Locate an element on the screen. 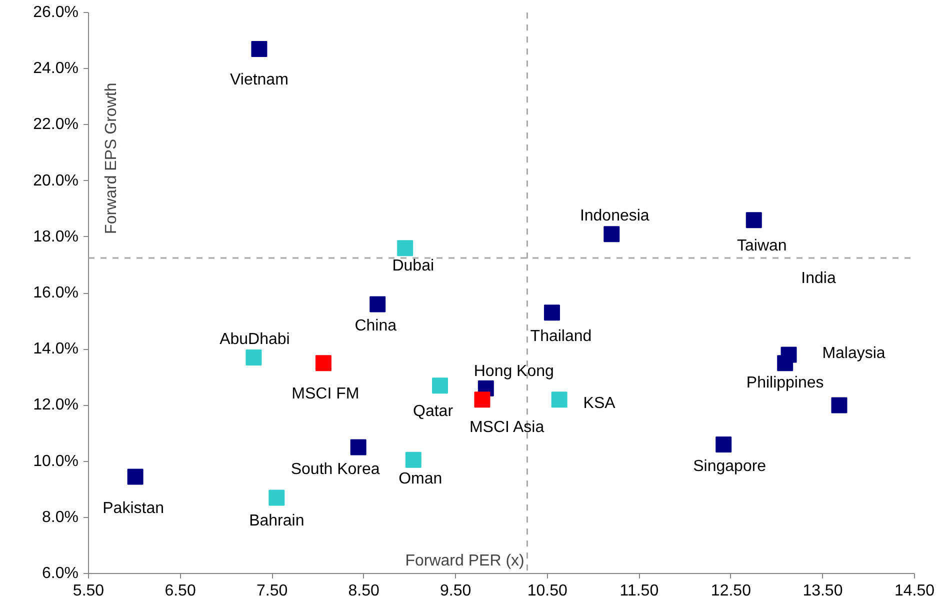  annotation: India is located at coordinates (818, 278).